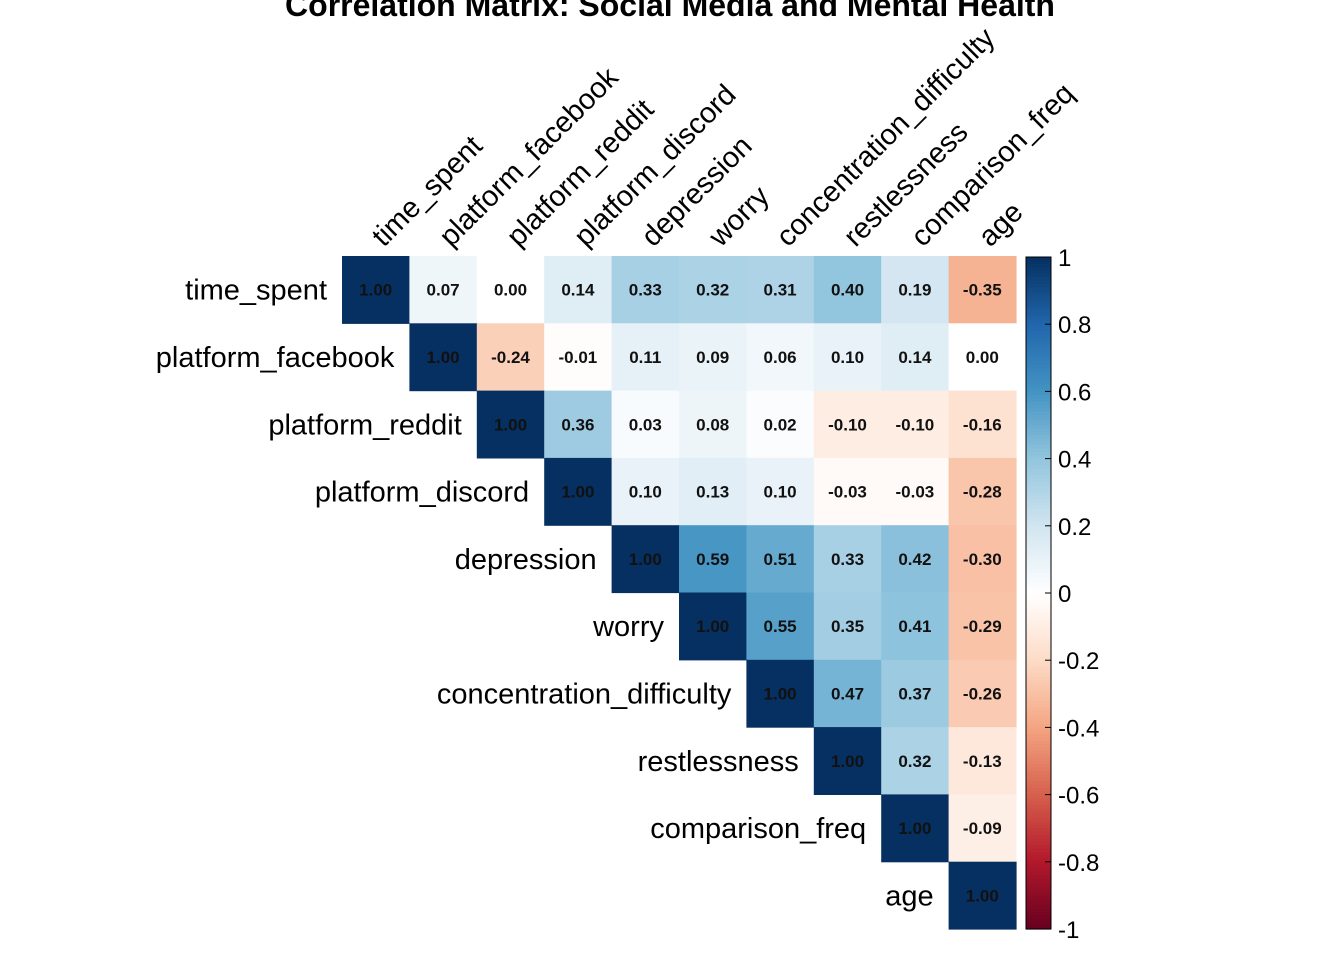 This screenshot has height=960, width=1344. Describe the element at coordinates (578, 357) in the screenshot. I see `cell-value-platform_facebook-platform_discord: -0.01` at that location.